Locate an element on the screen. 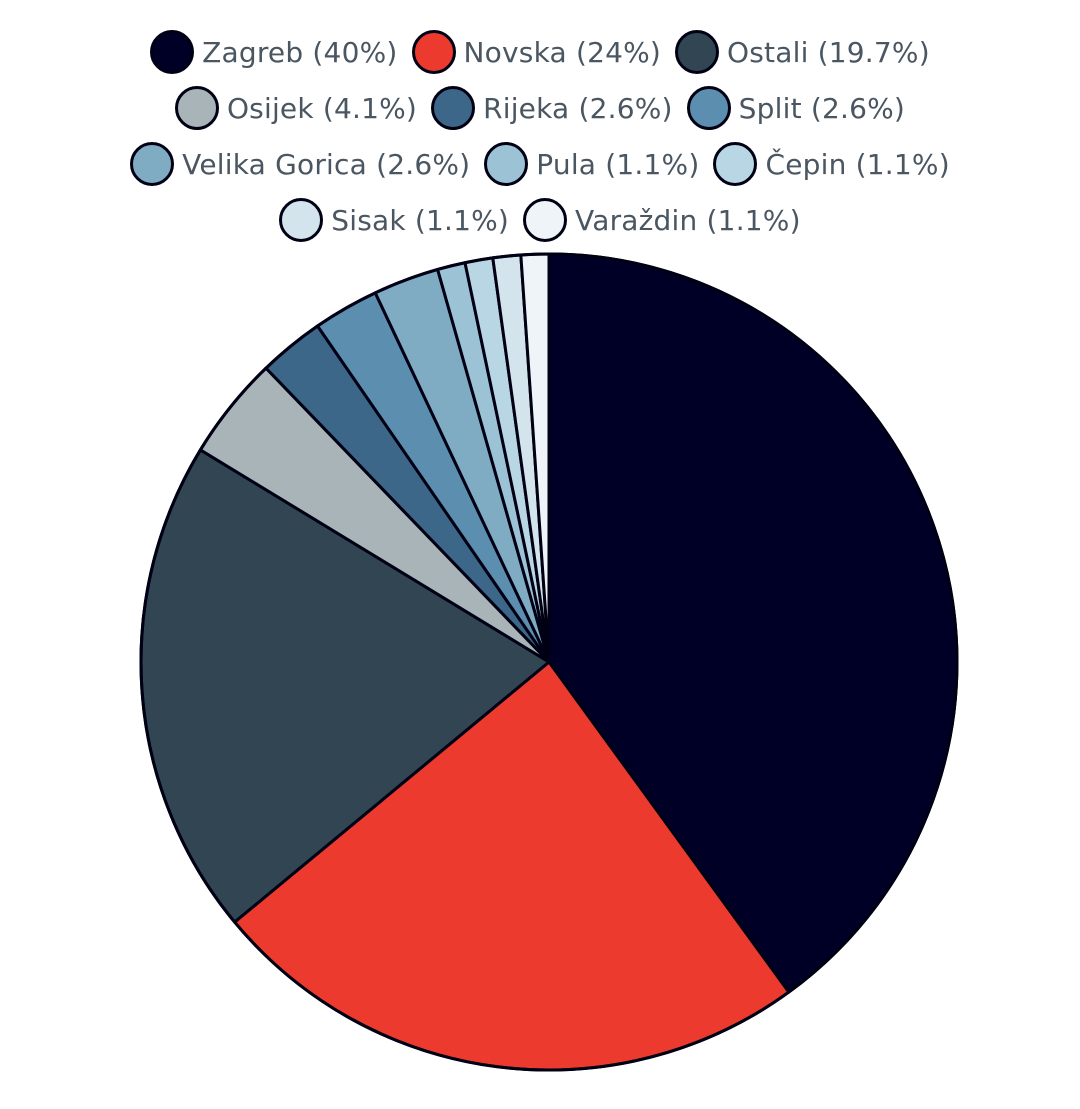 The height and width of the screenshot is (1109, 1080). legend-row: Zagreb (40%) Novska (24%) Ostali (19.7%) is located at coordinates (540, 52).